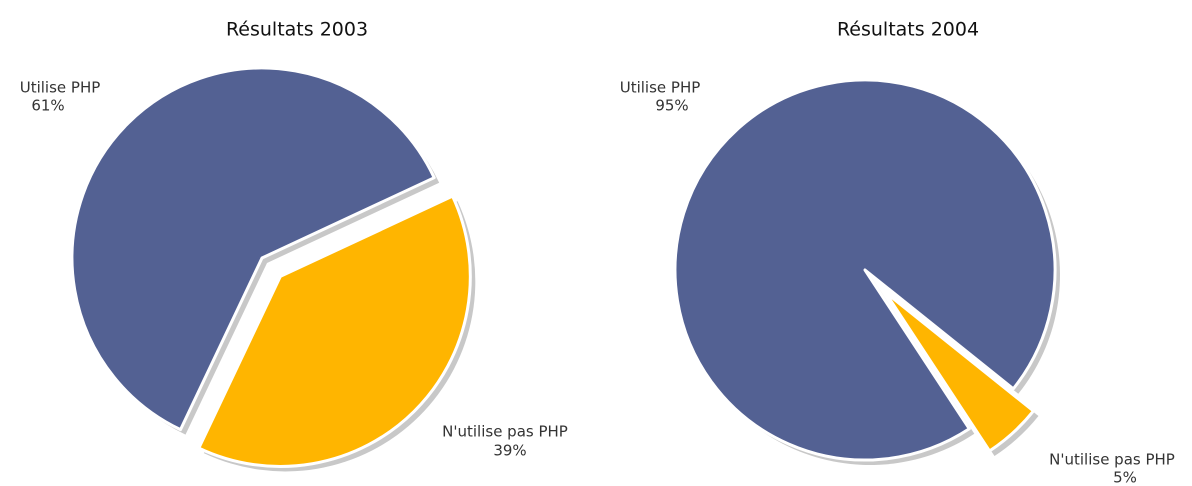  What do you see at coordinates (47, 106) in the screenshot?
I see `slice-value-label: 61%` at bounding box center [47, 106].